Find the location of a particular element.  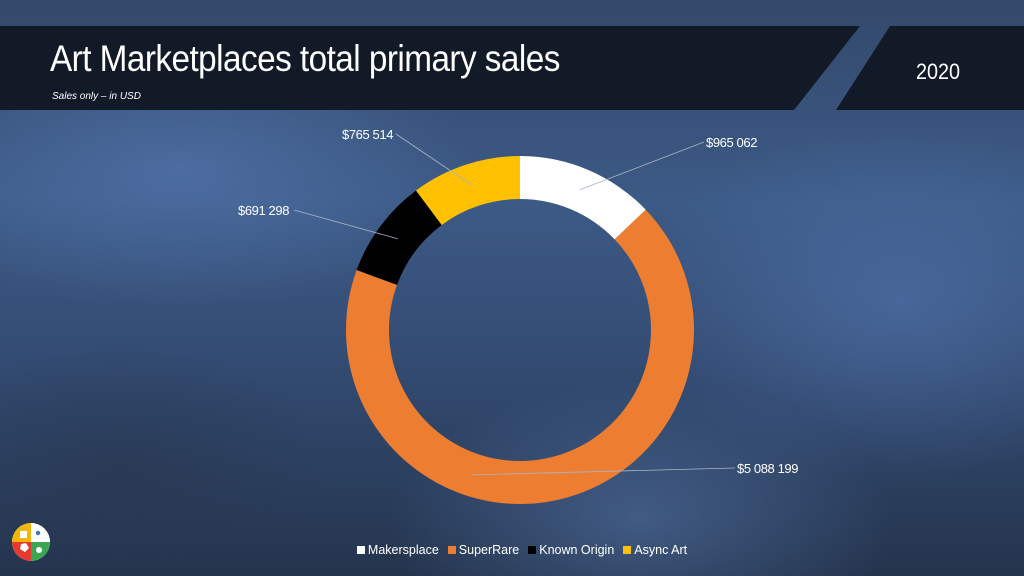

legend-item-makersplace: Makersplace is located at coordinates (397, 550).